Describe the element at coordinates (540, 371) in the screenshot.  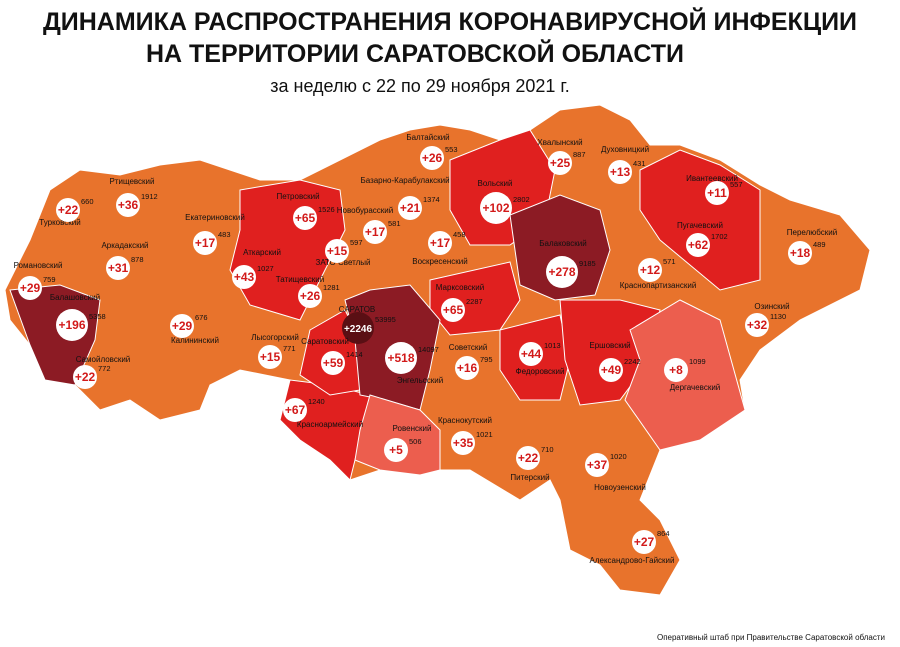
I see `district-name: Федоровский` at that location.